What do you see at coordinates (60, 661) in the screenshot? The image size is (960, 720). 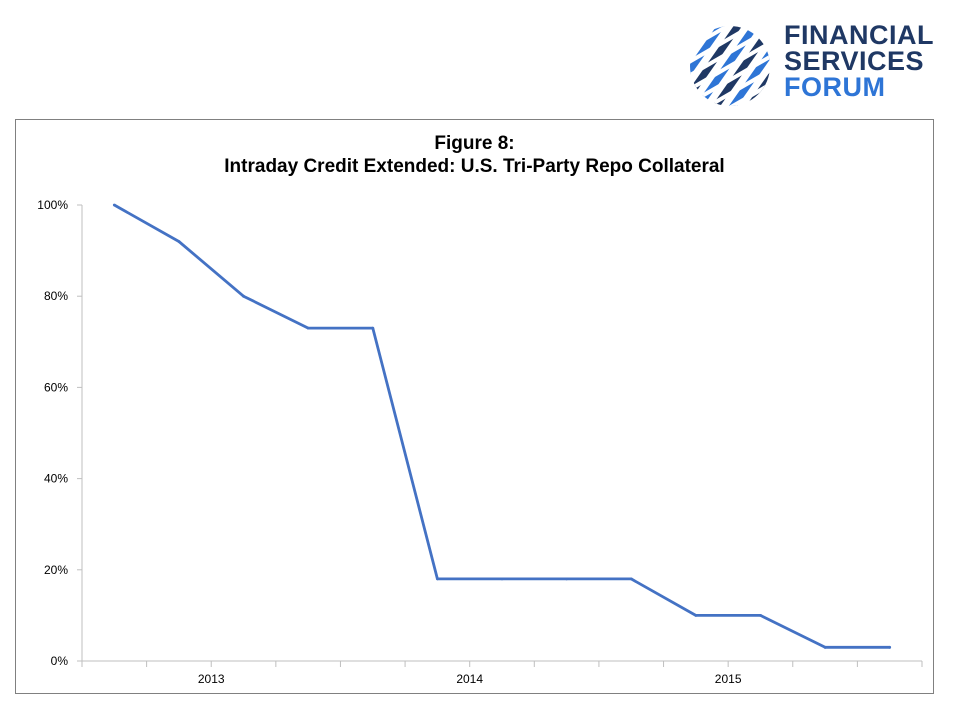 I see `y-tick-label: 0%` at bounding box center [60, 661].